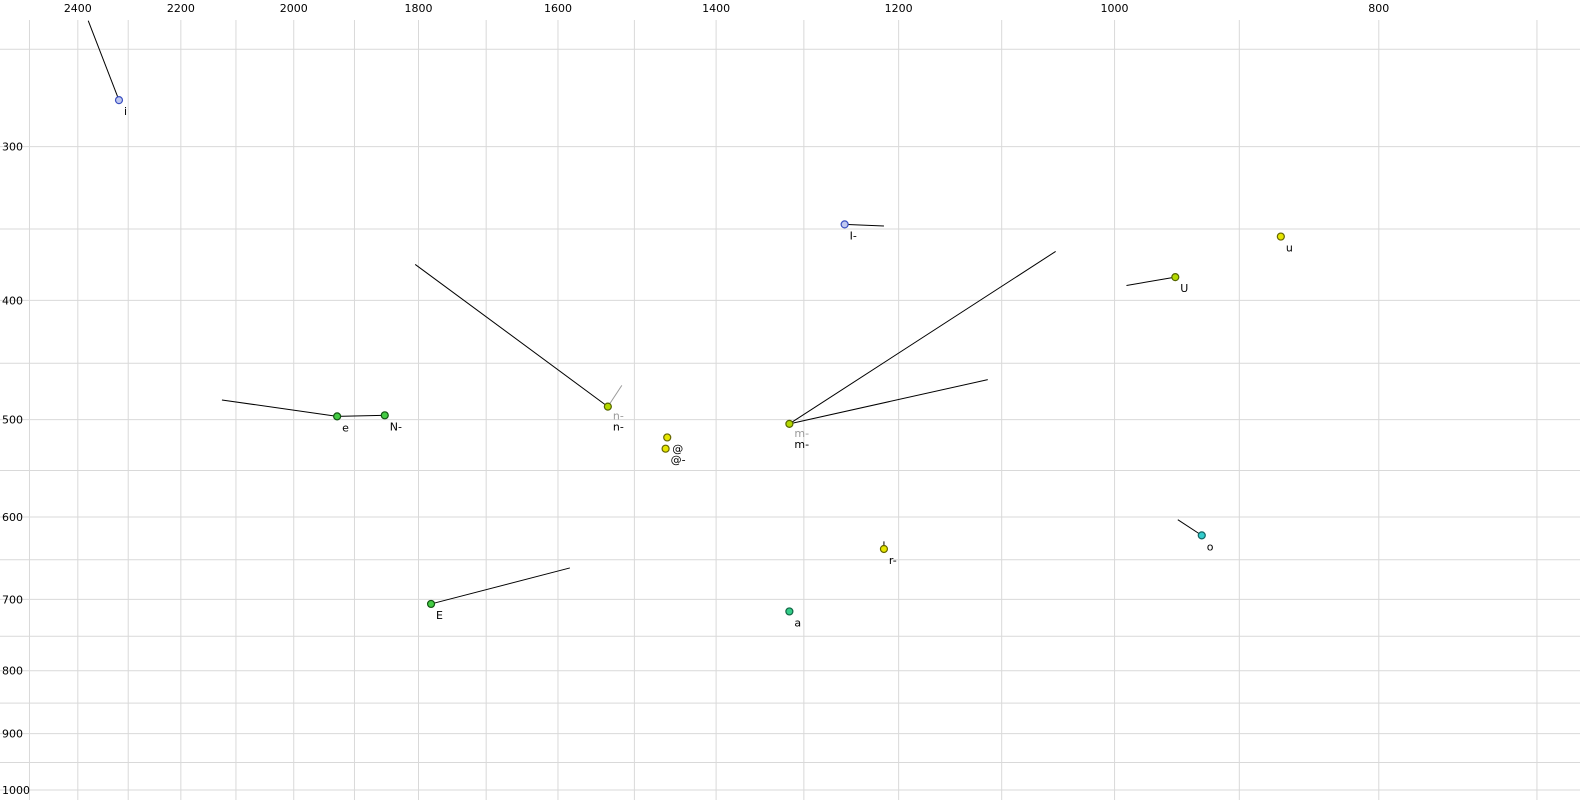  What do you see at coordinates (797, 622) in the screenshot?
I see `point-label: a` at bounding box center [797, 622].